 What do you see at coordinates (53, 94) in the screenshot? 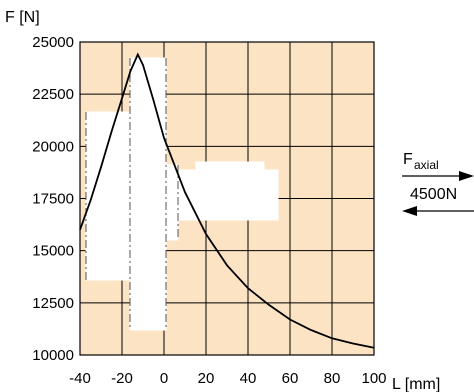
I see `y-tick-label: 22500` at bounding box center [53, 94].